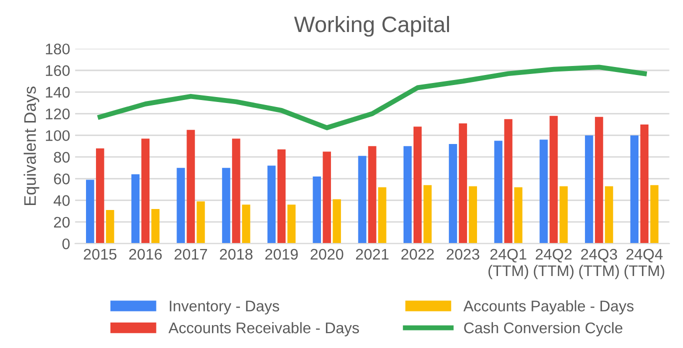 The width and height of the screenshot is (683, 348). What do you see at coordinates (463, 254) in the screenshot?
I see `x-tick-label: 2023` at bounding box center [463, 254].